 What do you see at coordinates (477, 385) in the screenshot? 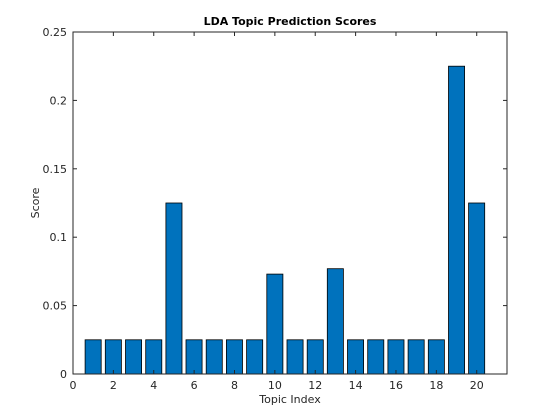
I see `x-tick-label: 20` at bounding box center [477, 385].